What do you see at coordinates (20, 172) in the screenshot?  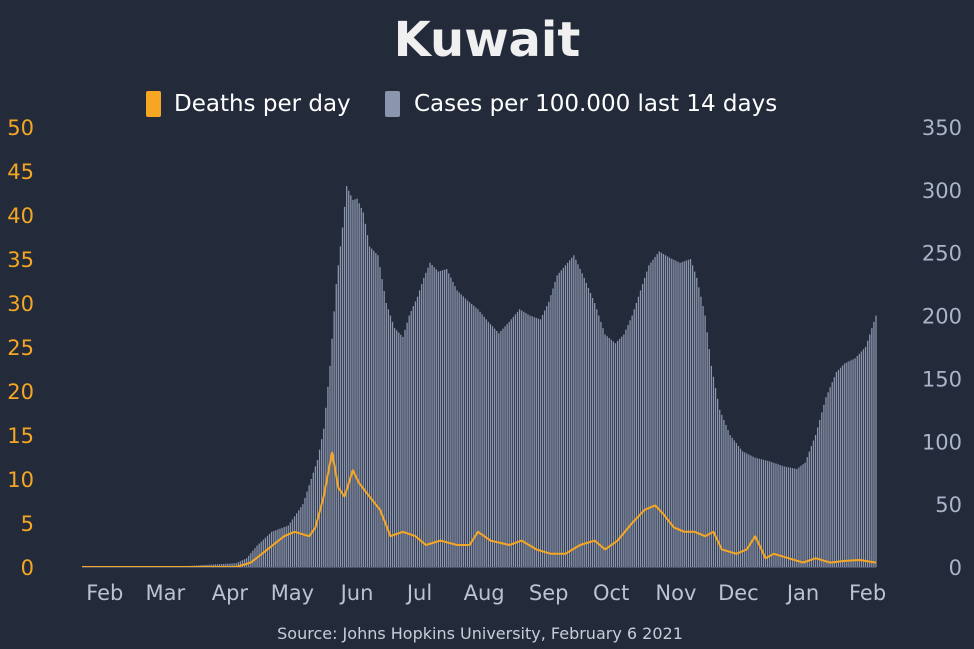 I see `left-tick-label: 45` at bounding box center [20, 172].